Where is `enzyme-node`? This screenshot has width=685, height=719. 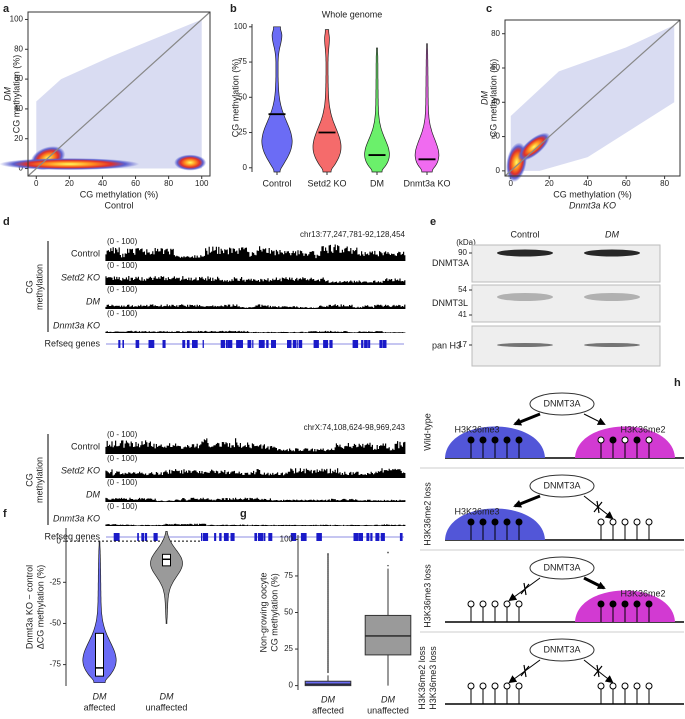
enzyme-node is located at coordinates (562, 404).